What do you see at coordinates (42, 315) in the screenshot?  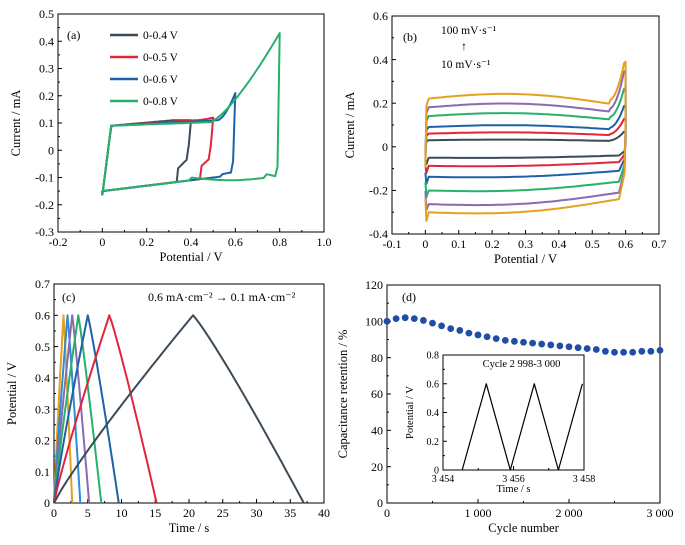 I see `panel-c-y-tick-label: 0.6` at bounding box center [42, 315].